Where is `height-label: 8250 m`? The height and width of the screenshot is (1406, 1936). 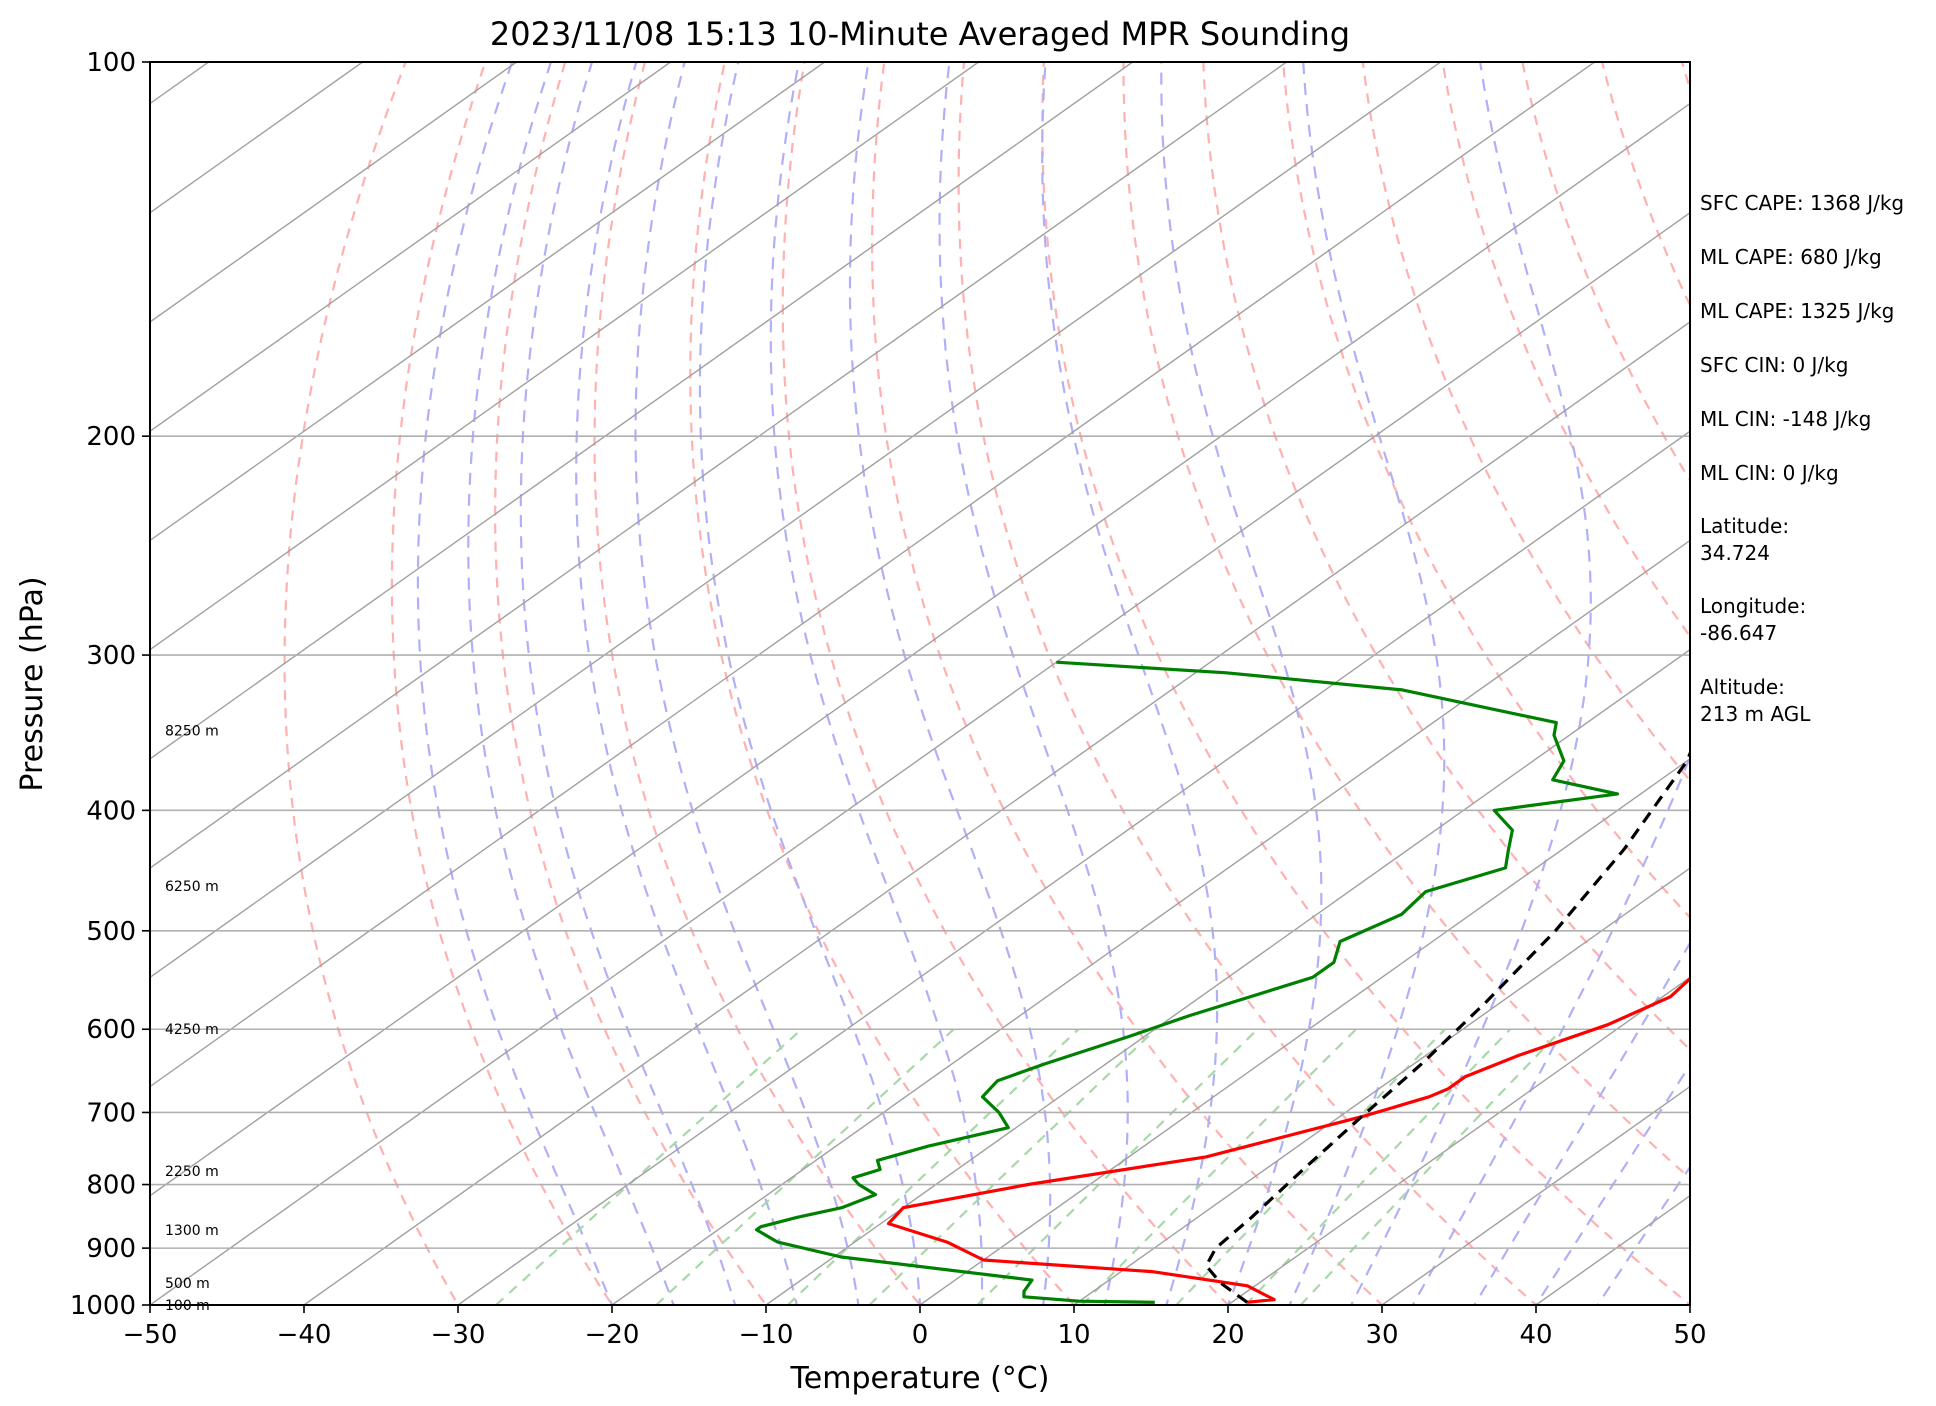
height-label: 8250 m is located at coordinates (192, 732).